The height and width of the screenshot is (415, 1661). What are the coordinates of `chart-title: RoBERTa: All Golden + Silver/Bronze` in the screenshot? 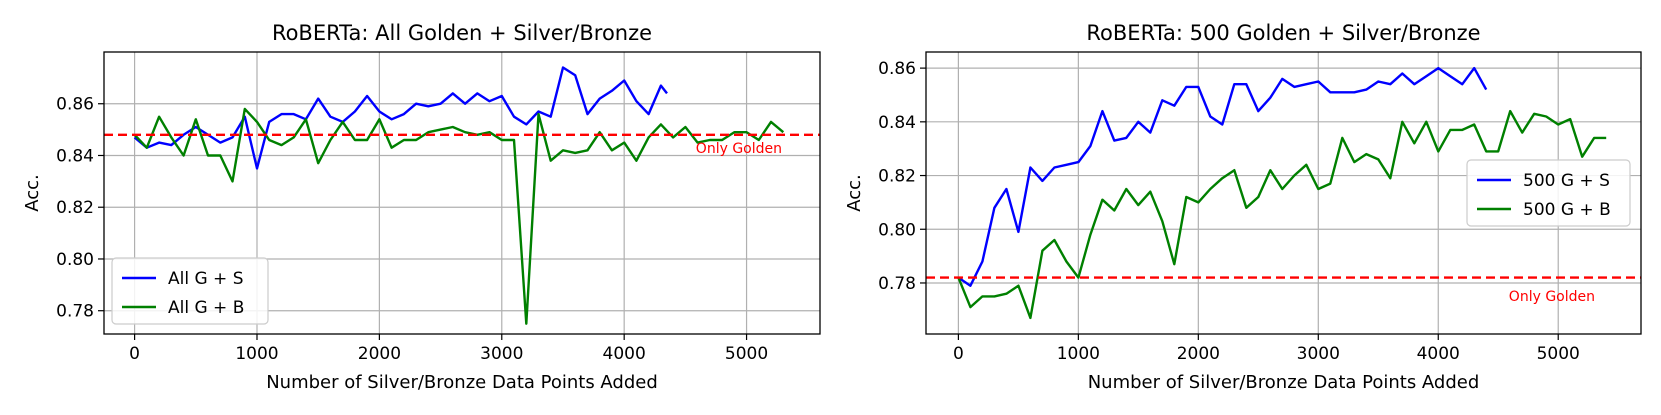 It's located at (462, 33).